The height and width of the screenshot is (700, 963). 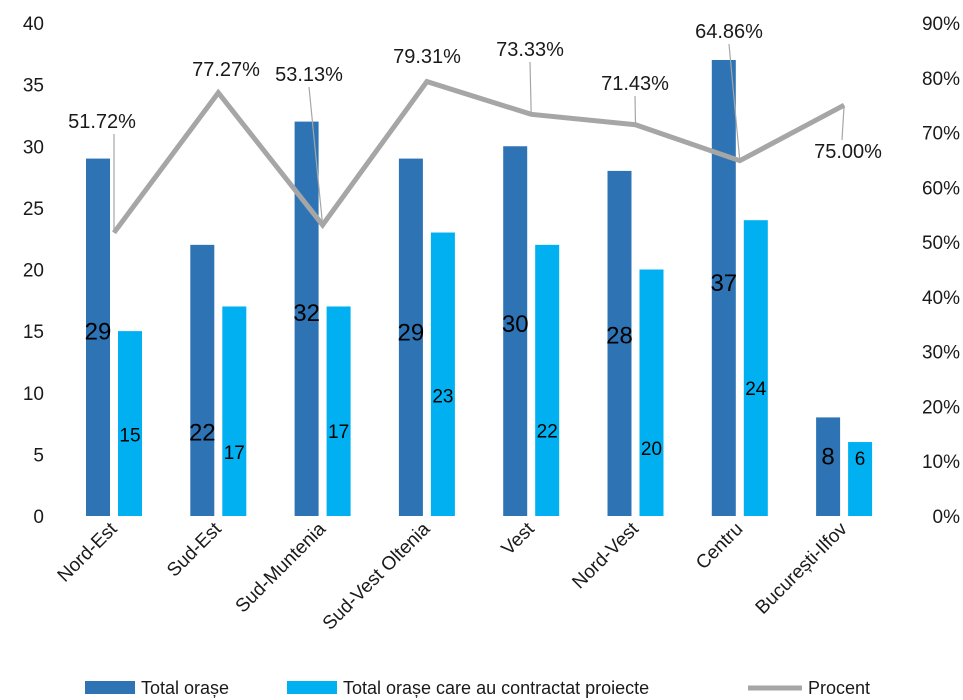 I want to click on percent-data-label: 71.43%, so click(x=635, y=84).